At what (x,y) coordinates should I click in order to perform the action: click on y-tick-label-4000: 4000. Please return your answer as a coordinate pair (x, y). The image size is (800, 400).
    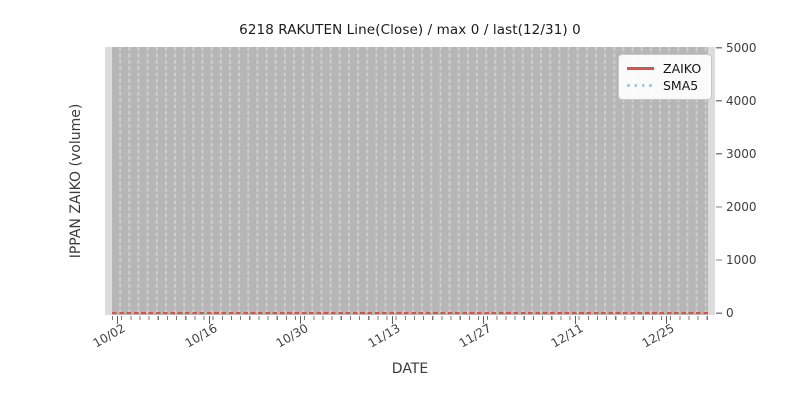
    Looking at the image, I should click on (741, 101).